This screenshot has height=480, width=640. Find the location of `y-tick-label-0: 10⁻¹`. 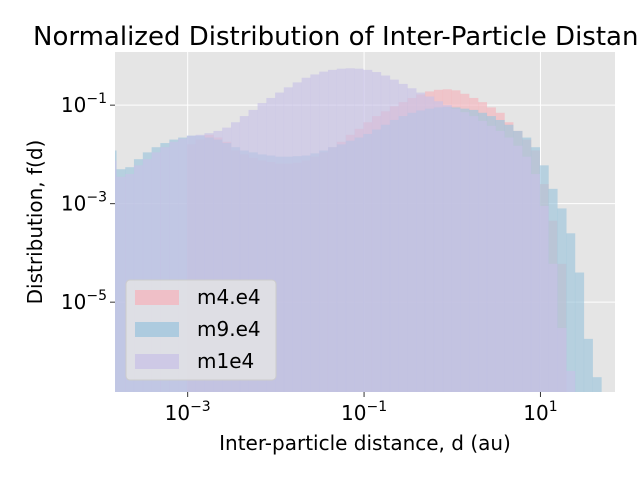

y-tick-label-0: 10⁻¹ is located at coordinates (84, 104).